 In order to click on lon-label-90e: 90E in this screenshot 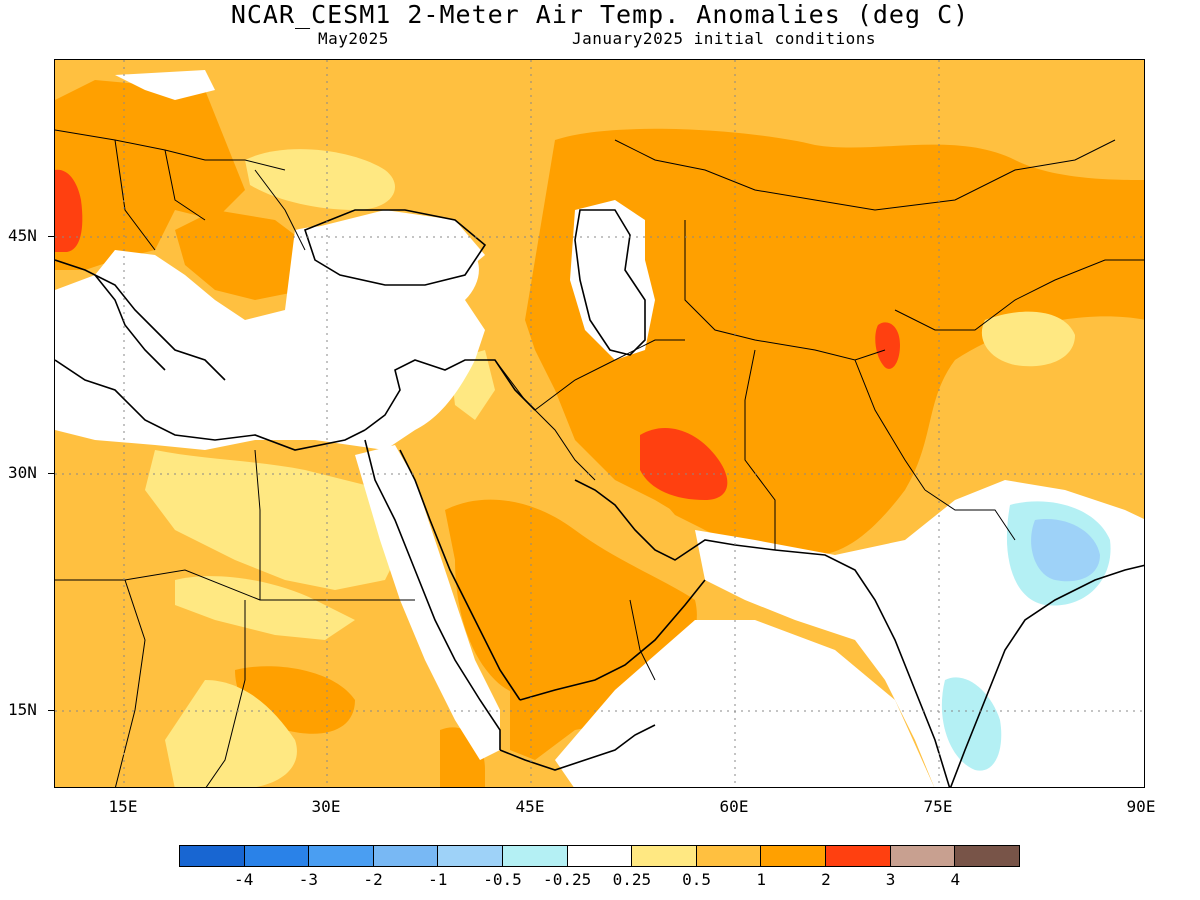, I will do `click(1141, 806)`.